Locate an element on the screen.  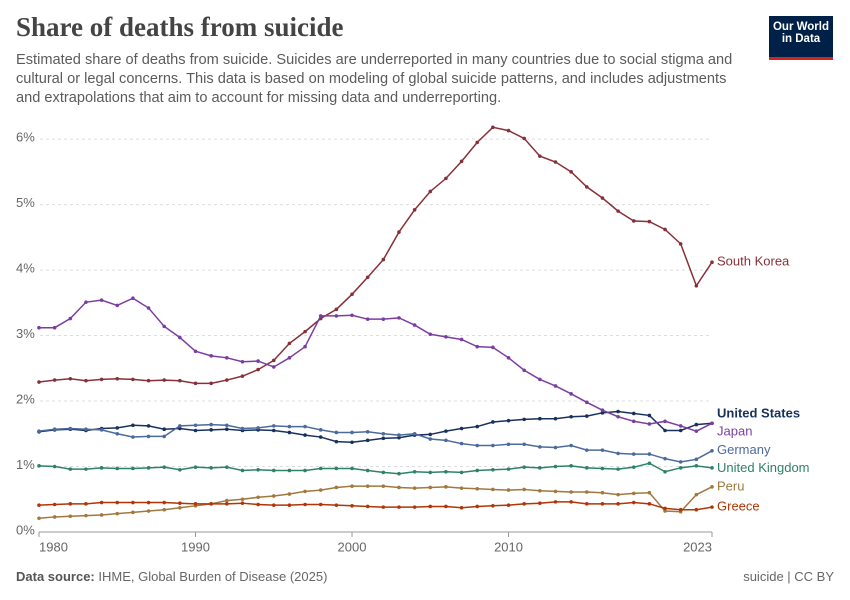
x-tick-label: 1990 is located at coordinates (195, 546).